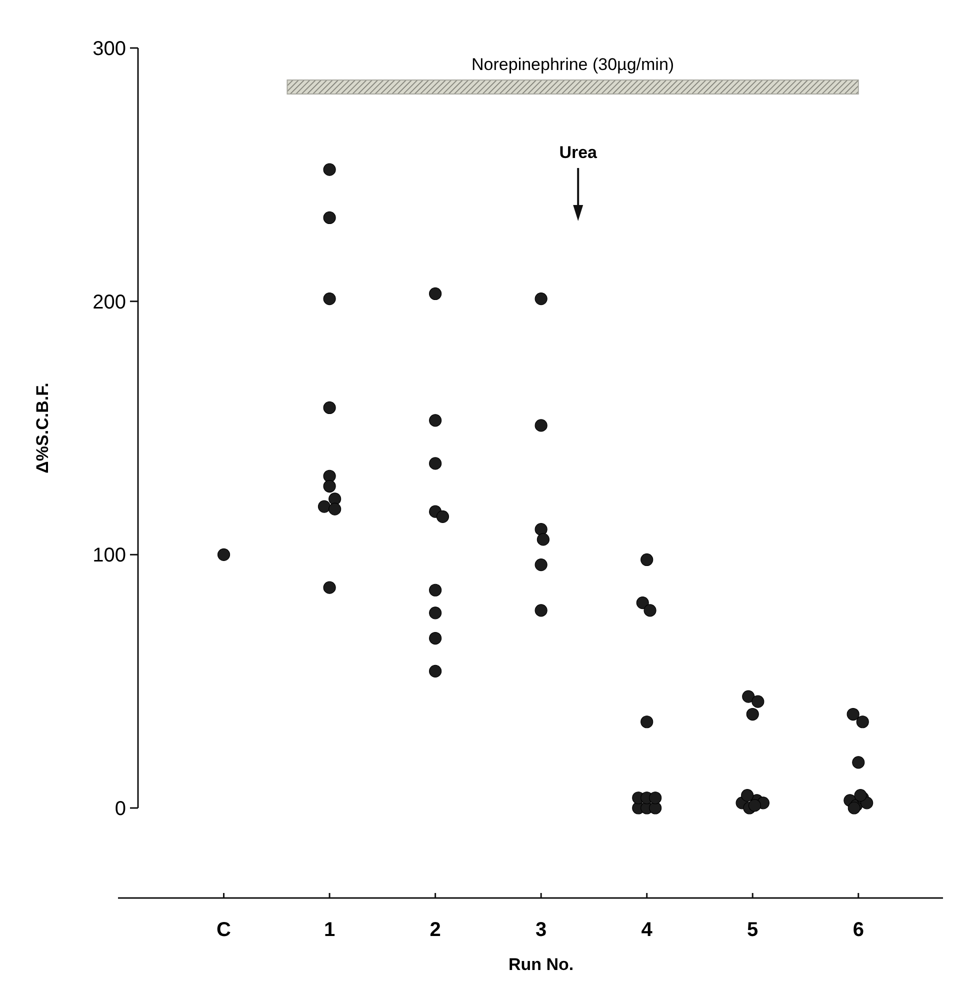 This screenshot has height=987, width=958. Describe the element at coordinates (109, 555) in the screenshot. I see `y-tick-label: 100` at that location.